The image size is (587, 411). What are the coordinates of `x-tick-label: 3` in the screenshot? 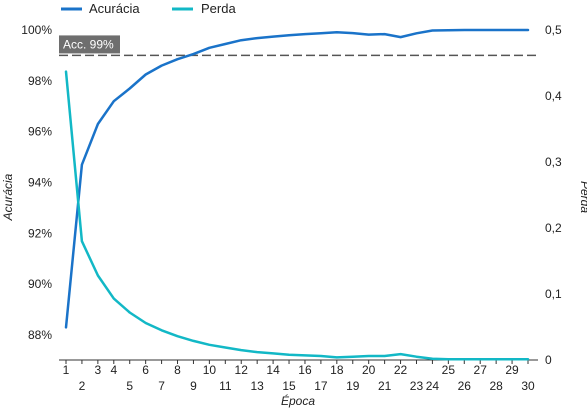 It's located at (98, 370).